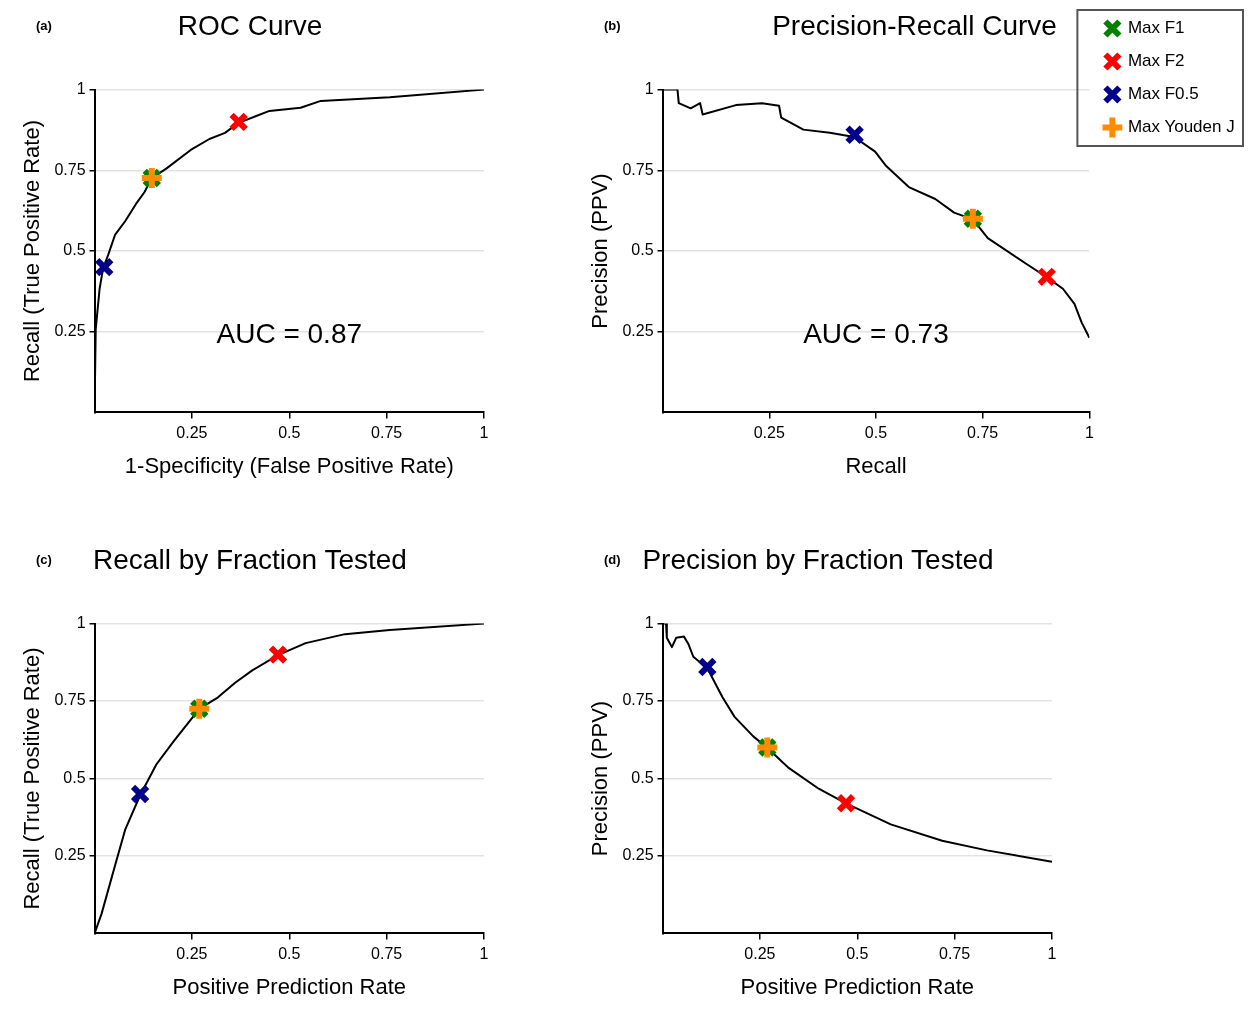  I want to click on annotation: AUC = 0.73, so click(876, 333).